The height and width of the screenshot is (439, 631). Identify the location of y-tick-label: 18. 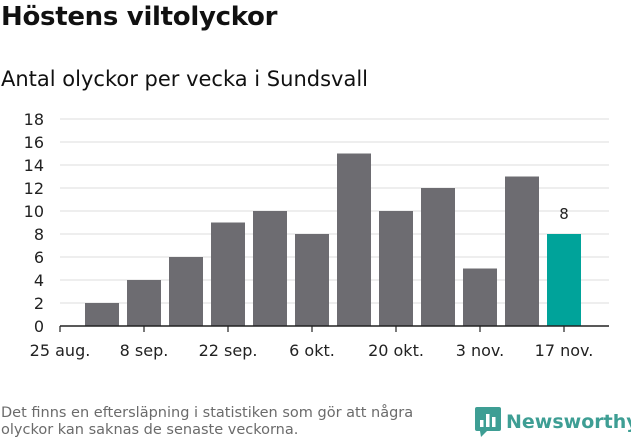
(34, 119).